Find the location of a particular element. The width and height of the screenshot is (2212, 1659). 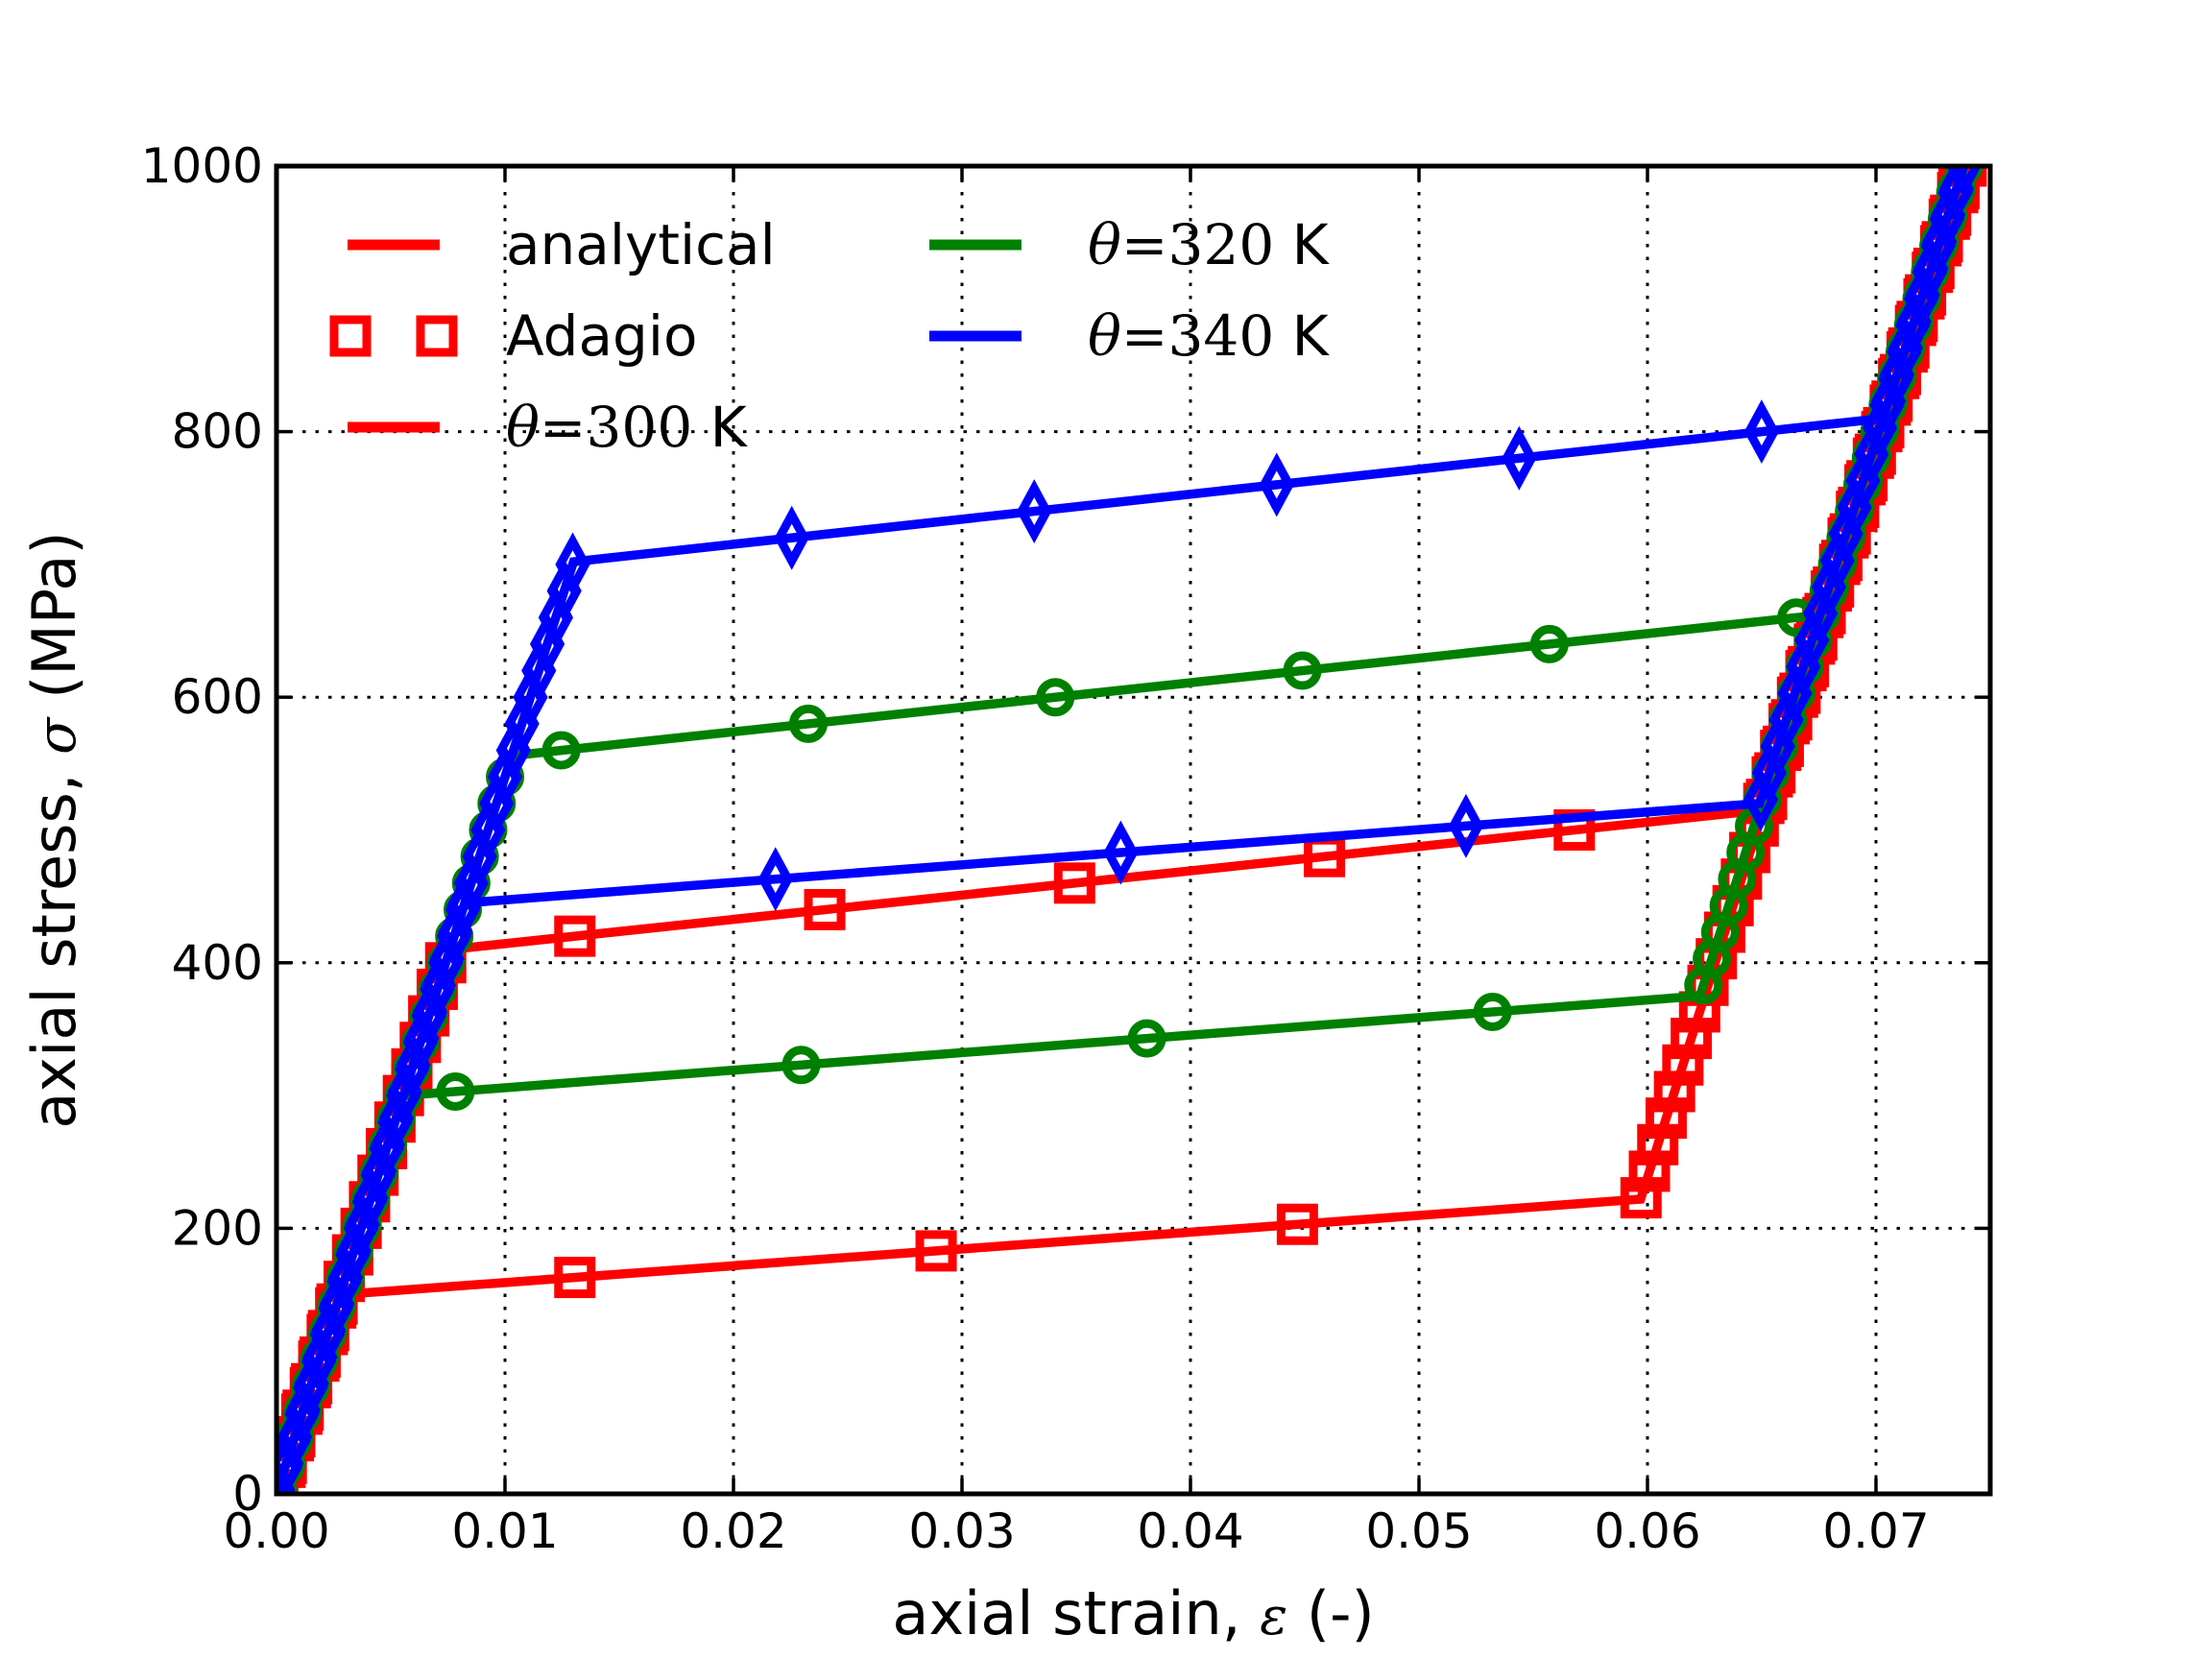

legend-label-theta-340K: θ=340 K is located at coordinates (1209, 336).